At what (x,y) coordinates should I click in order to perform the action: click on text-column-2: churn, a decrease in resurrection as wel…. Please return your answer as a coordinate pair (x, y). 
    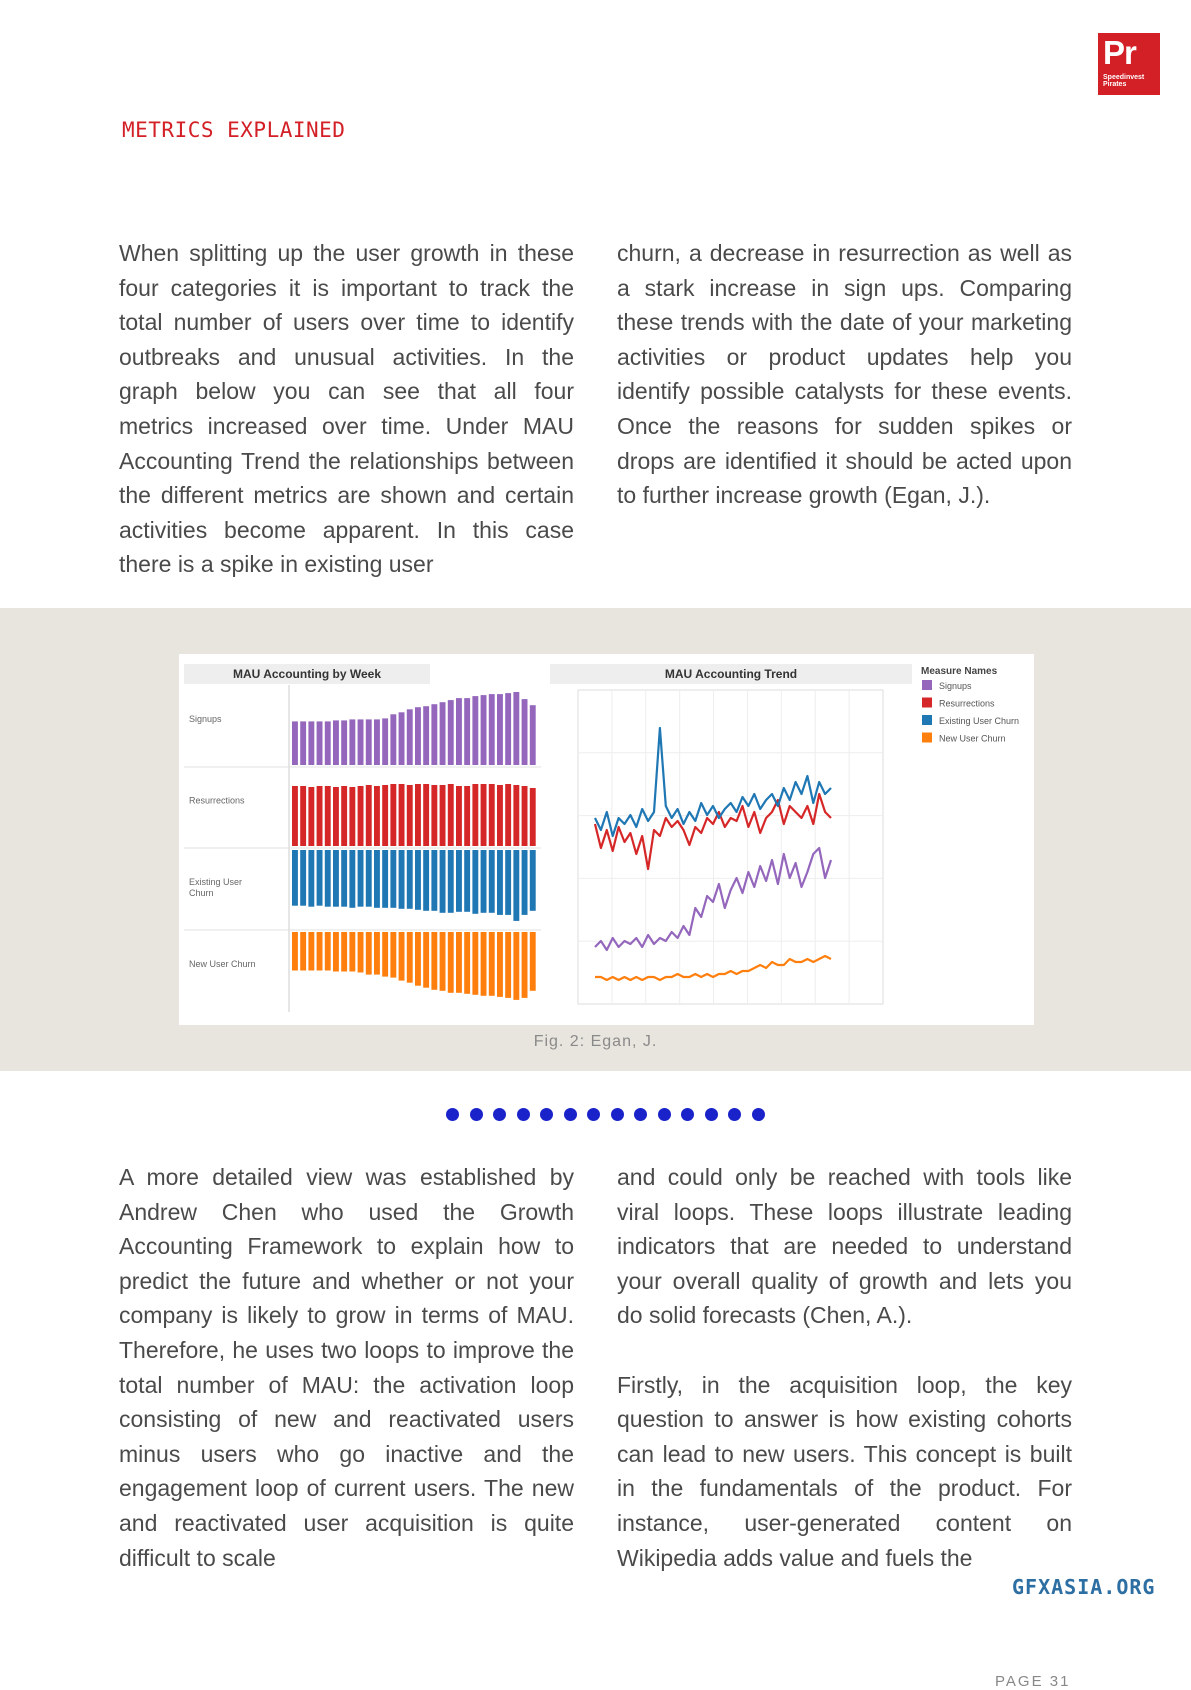
    Looking at the image, I should click on (844, 374).